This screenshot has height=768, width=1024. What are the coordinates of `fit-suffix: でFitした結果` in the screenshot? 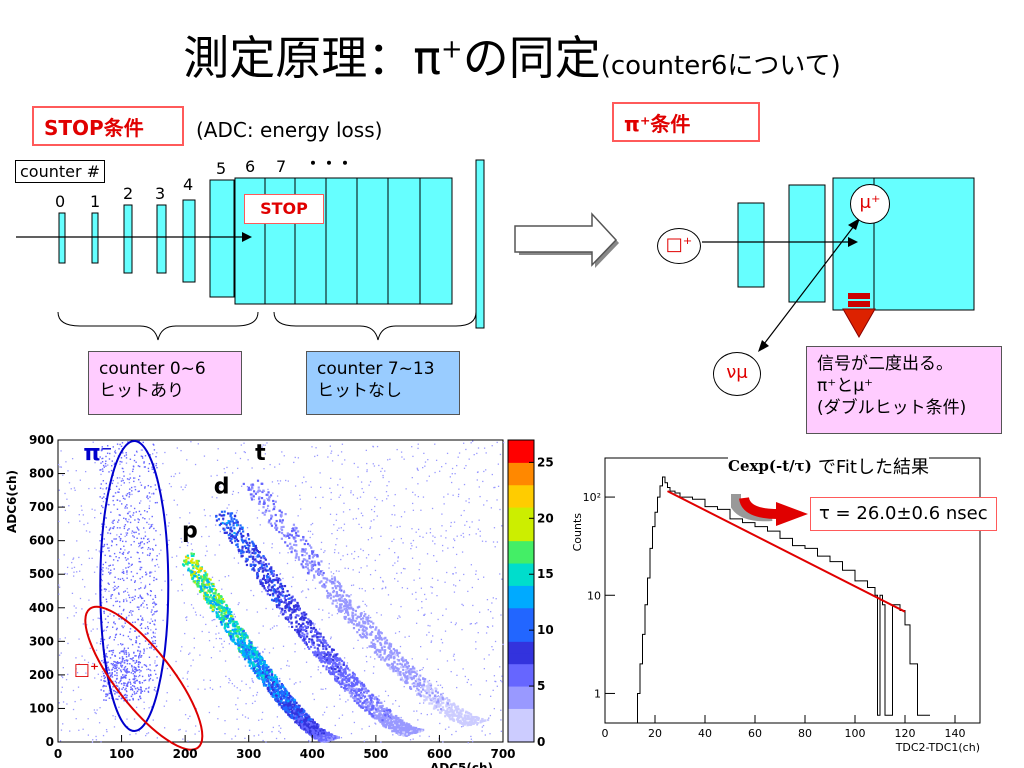 It's located at (873, 467).